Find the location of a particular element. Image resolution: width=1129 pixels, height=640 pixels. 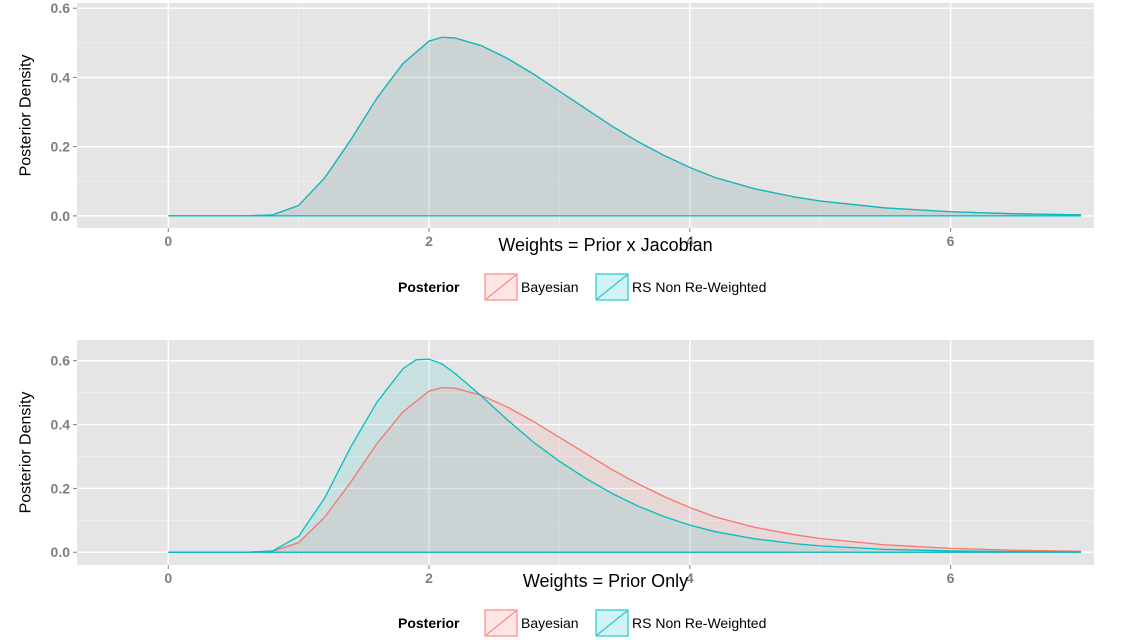

x-axis-title: Weights = Prior Only is located at coordinates (605, 581).